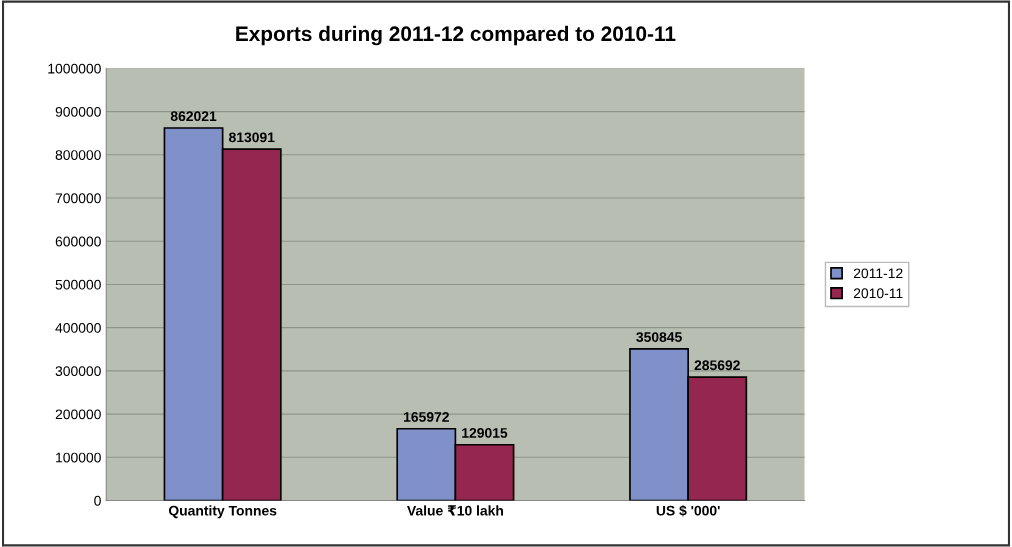 This screenshot has height=547, width=1012. I want to click on y-tick-label: 200000, so click(78, 414).